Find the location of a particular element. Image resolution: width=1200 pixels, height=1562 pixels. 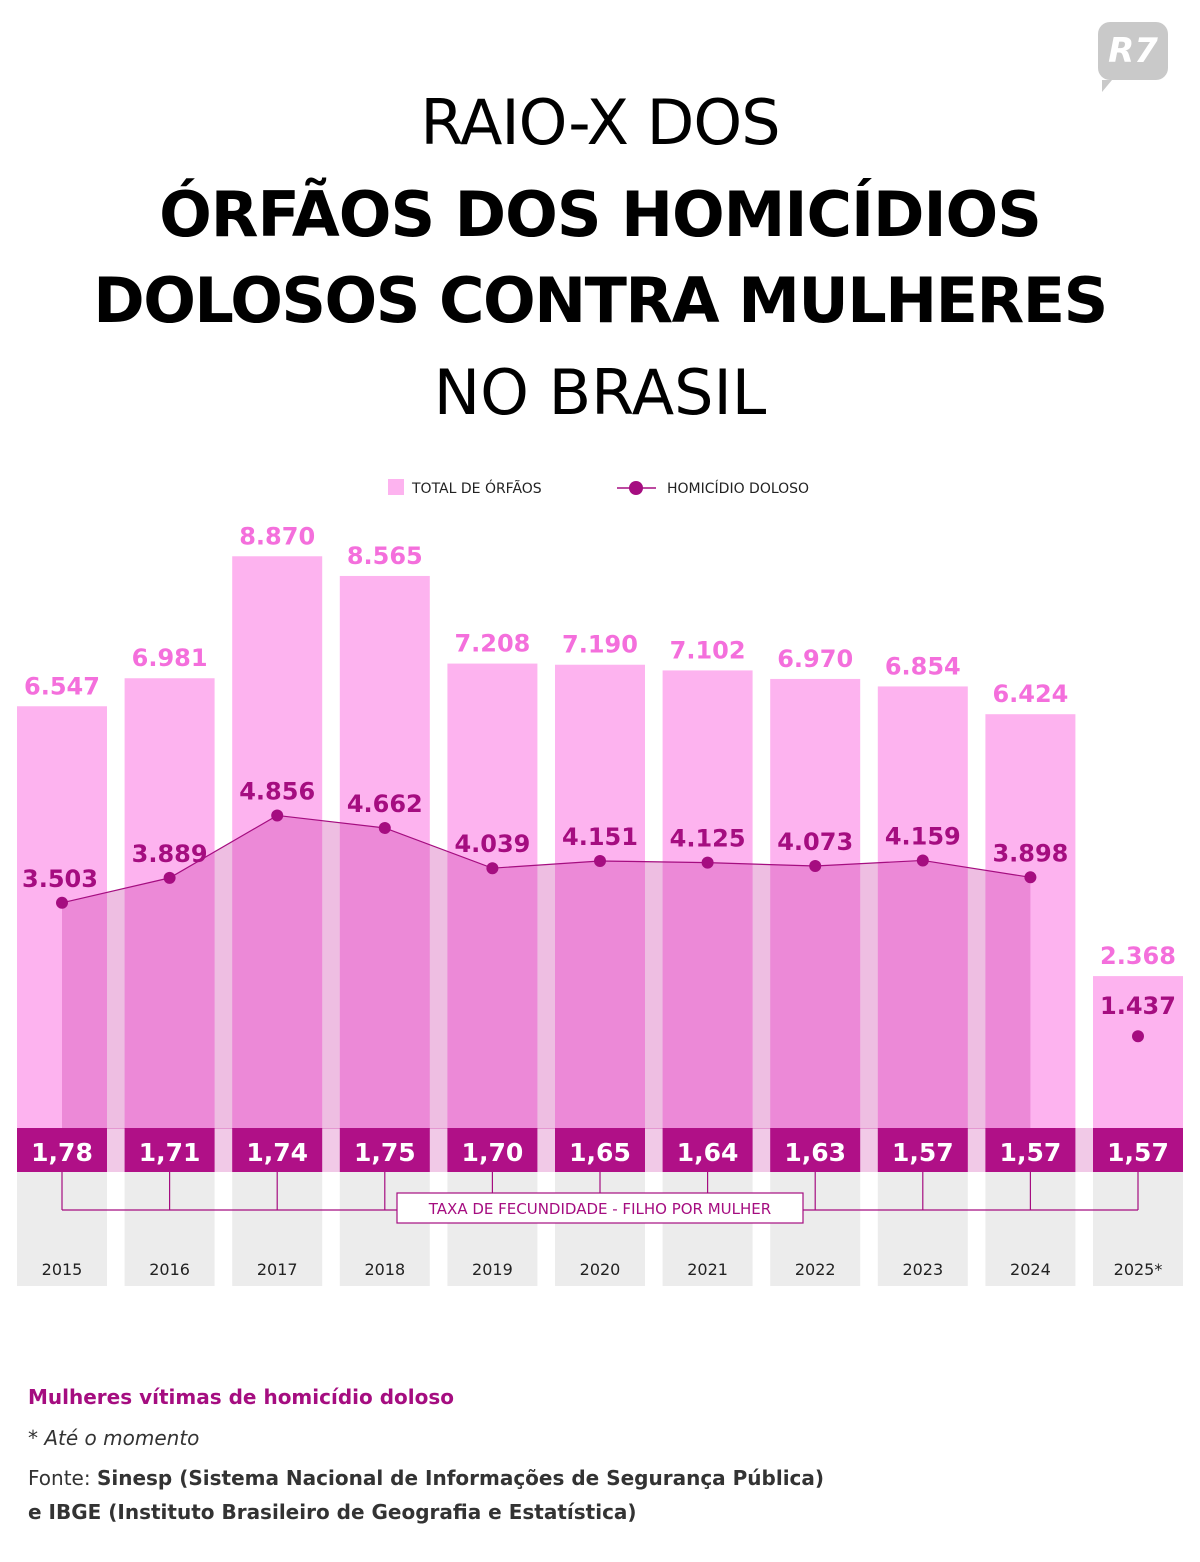

orphans-value-label: 6.424 is located at coordinates (1030, 694).